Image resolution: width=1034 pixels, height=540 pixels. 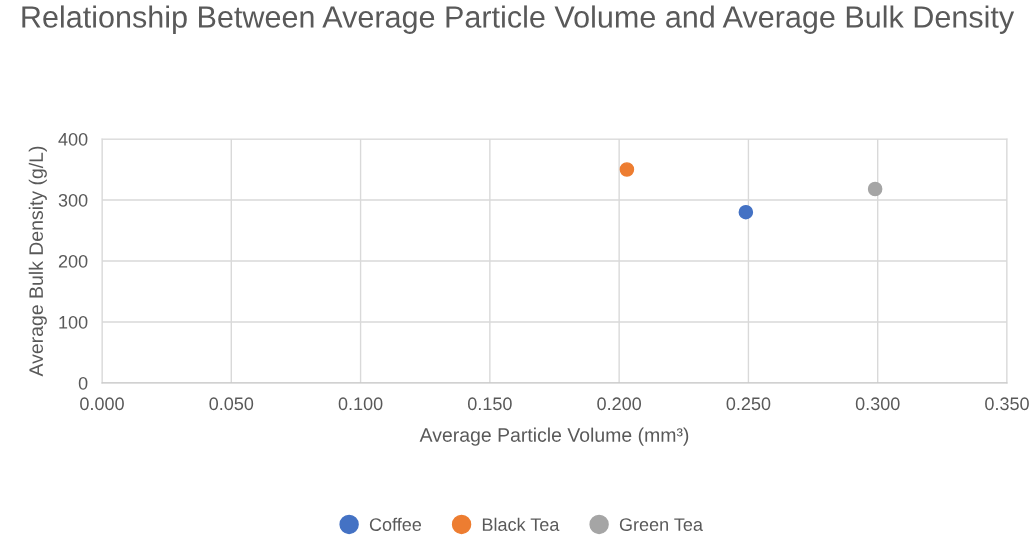 I want to click on x-tick-label: 0.100, so click(x=360, y=404).